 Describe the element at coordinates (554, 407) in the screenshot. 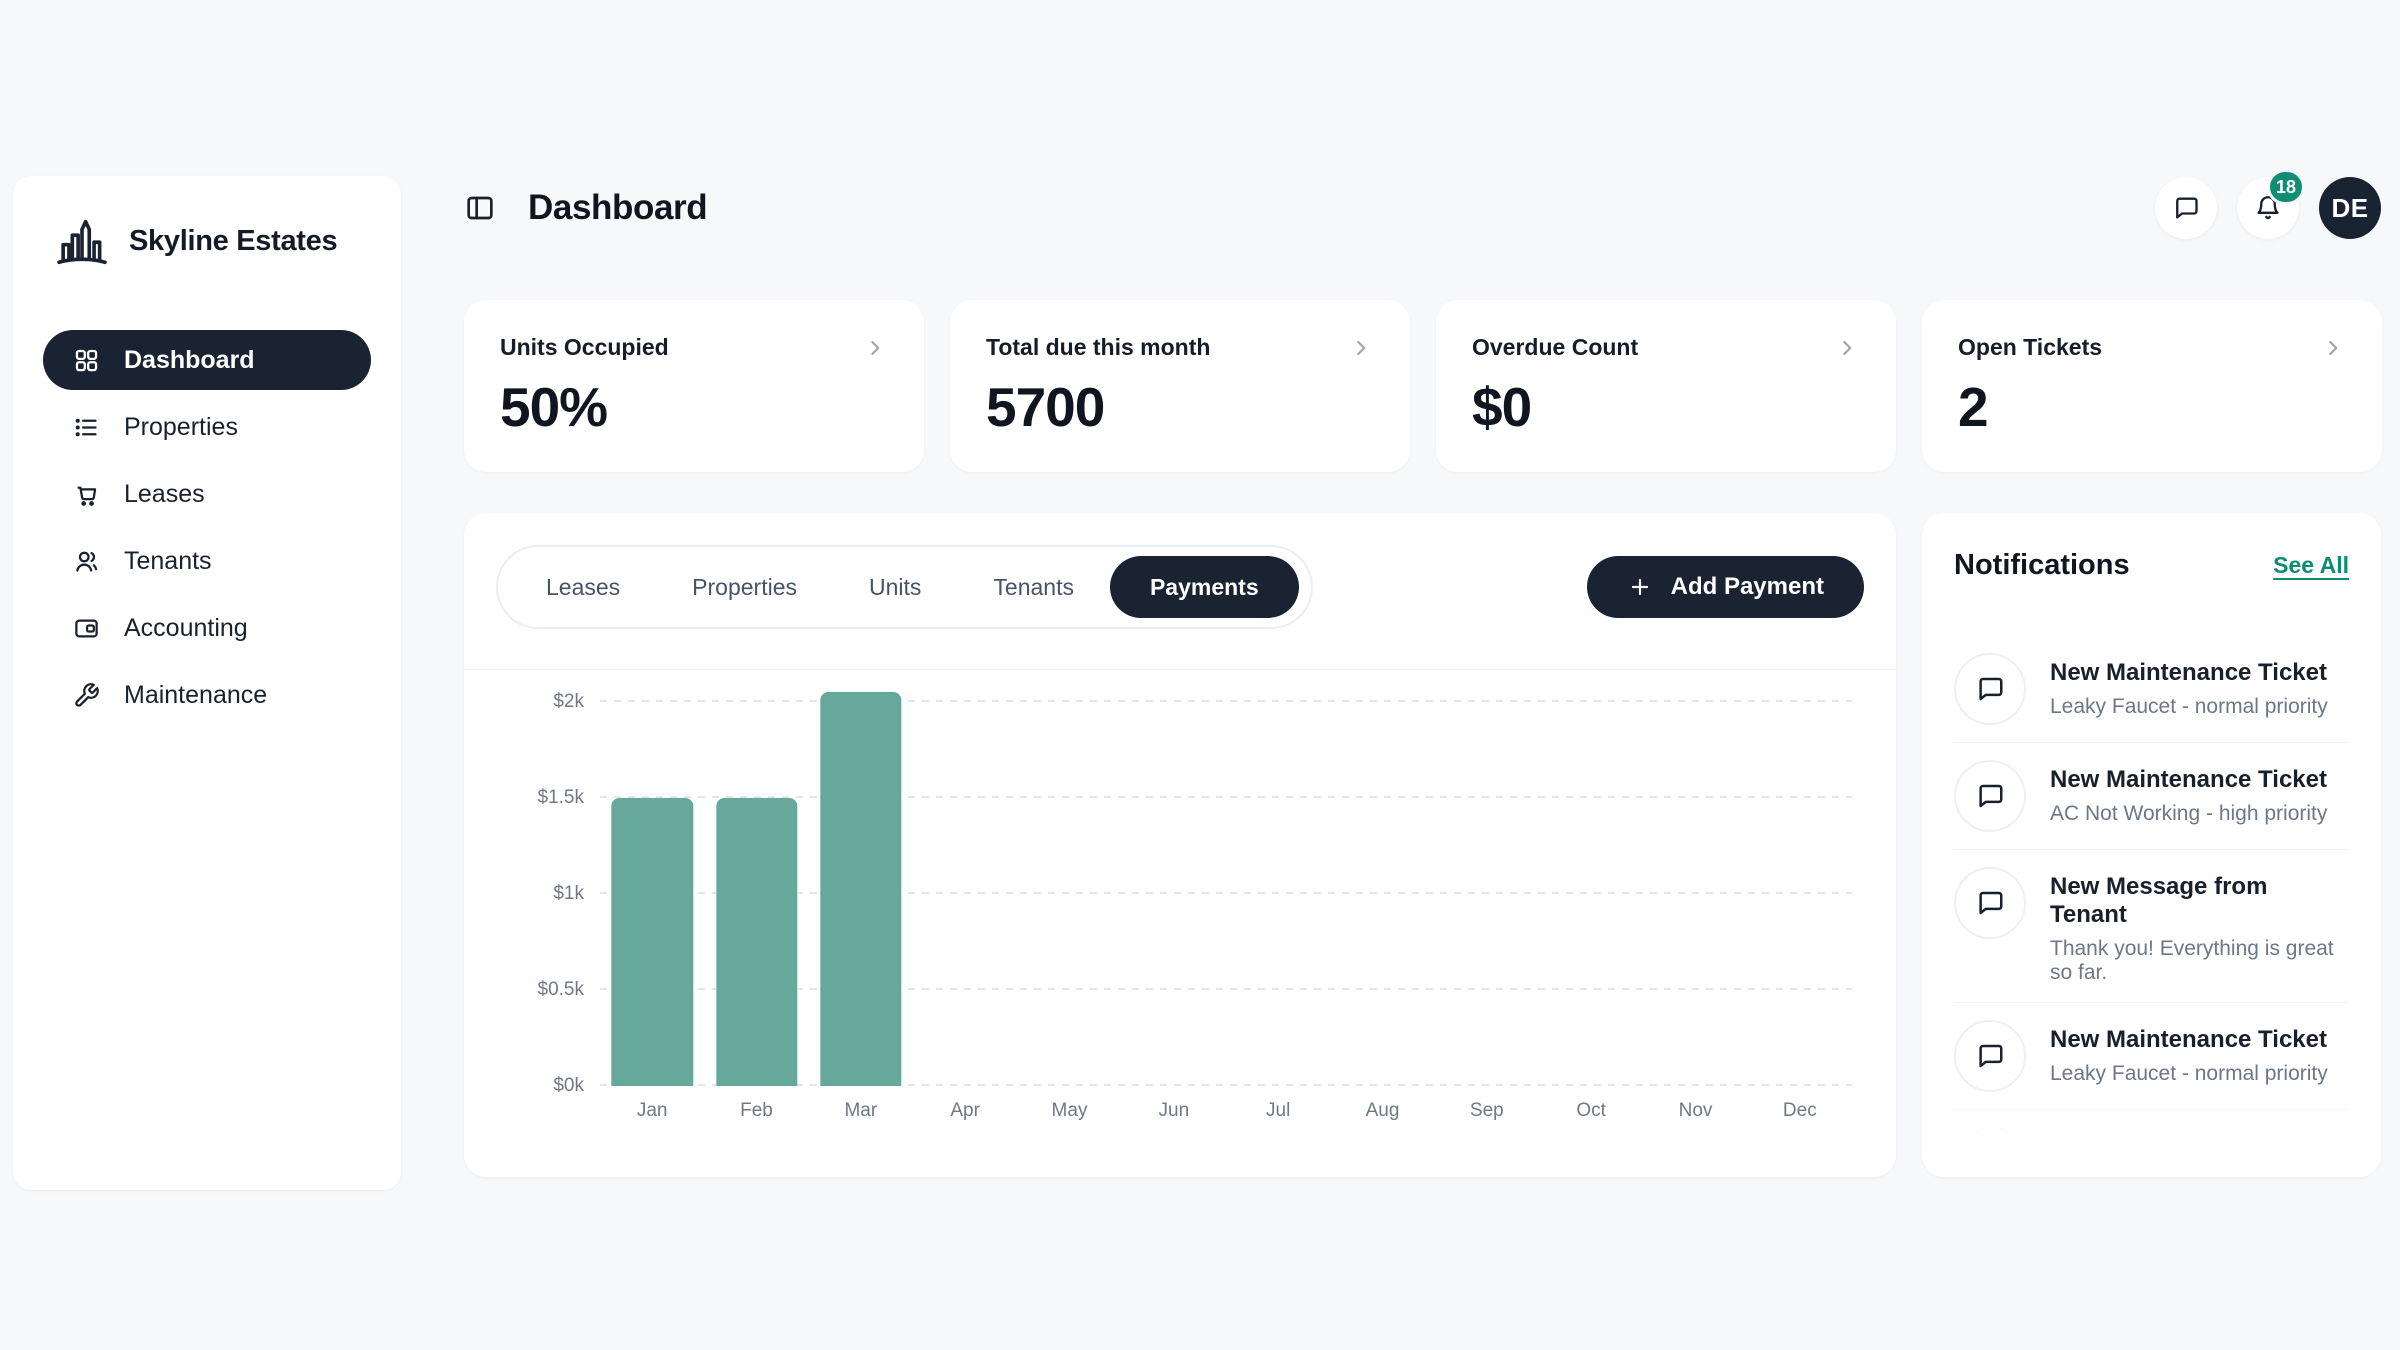

I see `stat-value: 50%` at that location.